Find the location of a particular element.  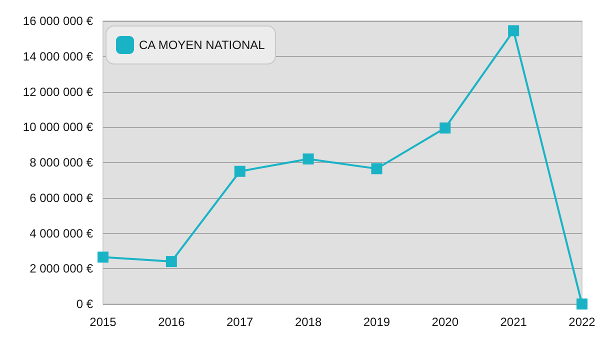

y-tick-label: 16 000 000 € is located at coordinates (58, 21).